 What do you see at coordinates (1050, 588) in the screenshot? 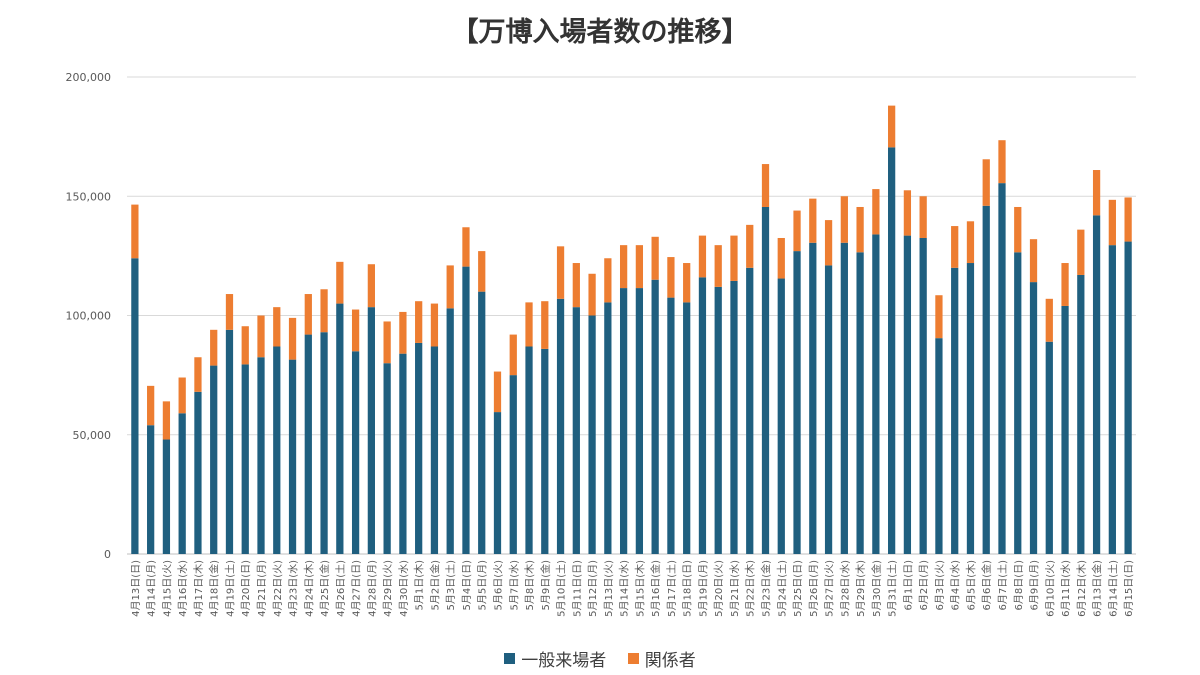
I see `x-tick-label: 6月10日(火)` at bounding box center [1050, 588].